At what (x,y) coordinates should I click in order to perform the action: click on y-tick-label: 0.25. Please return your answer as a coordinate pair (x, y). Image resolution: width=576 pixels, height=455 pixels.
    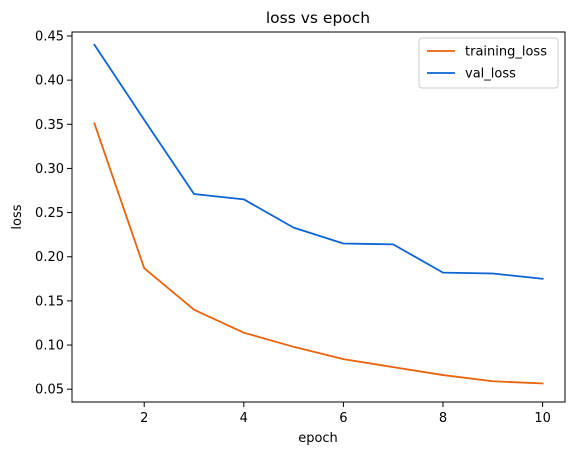
    Looking at the image, I should click on (49, 213).